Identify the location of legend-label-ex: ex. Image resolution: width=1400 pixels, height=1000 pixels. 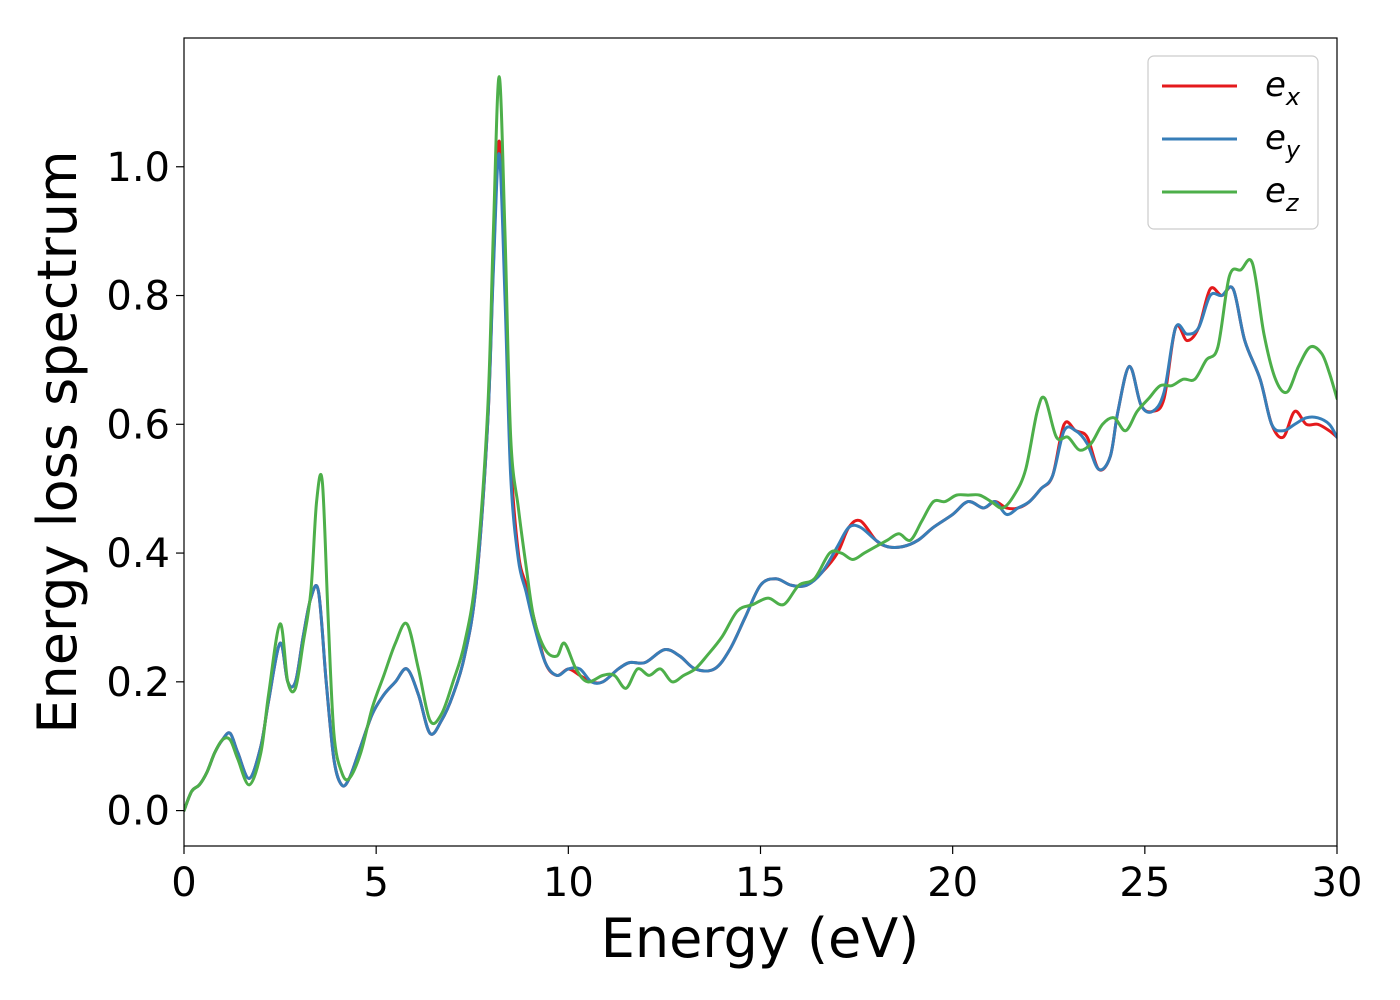
(1283, 88).